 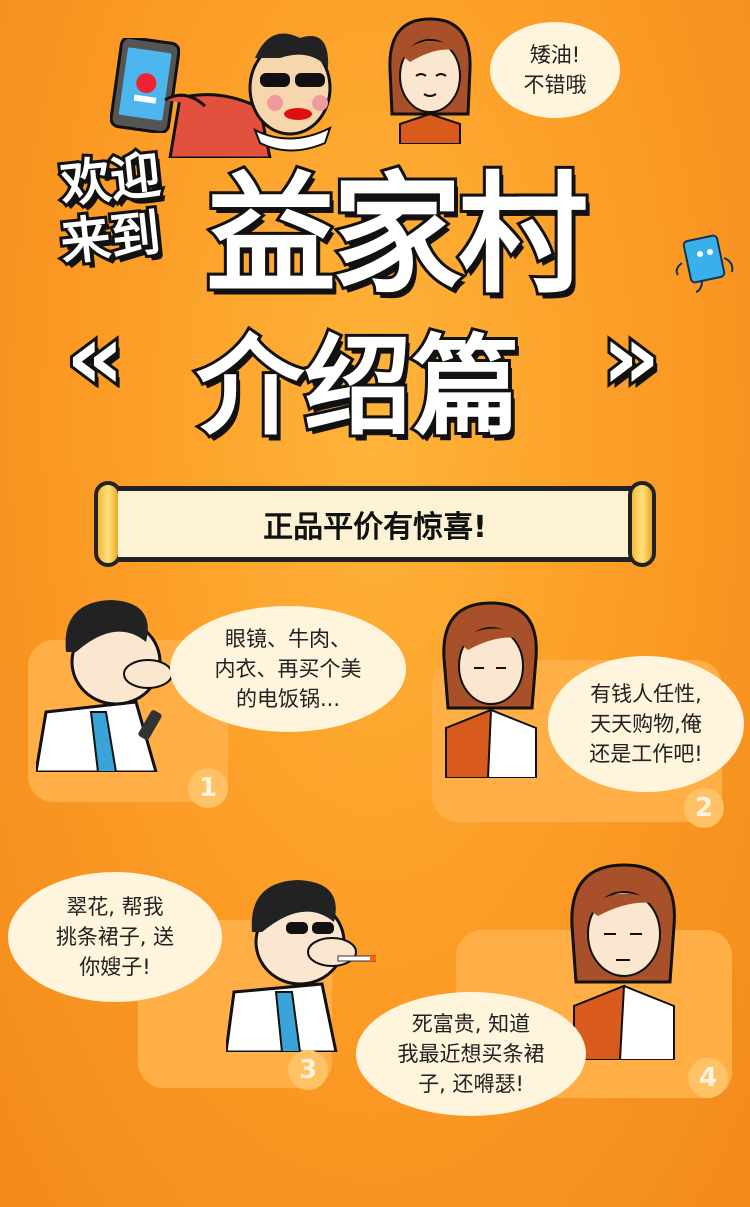 I want to click on bubble-line: 内衣、再买个美, so click(x=288, y=669).